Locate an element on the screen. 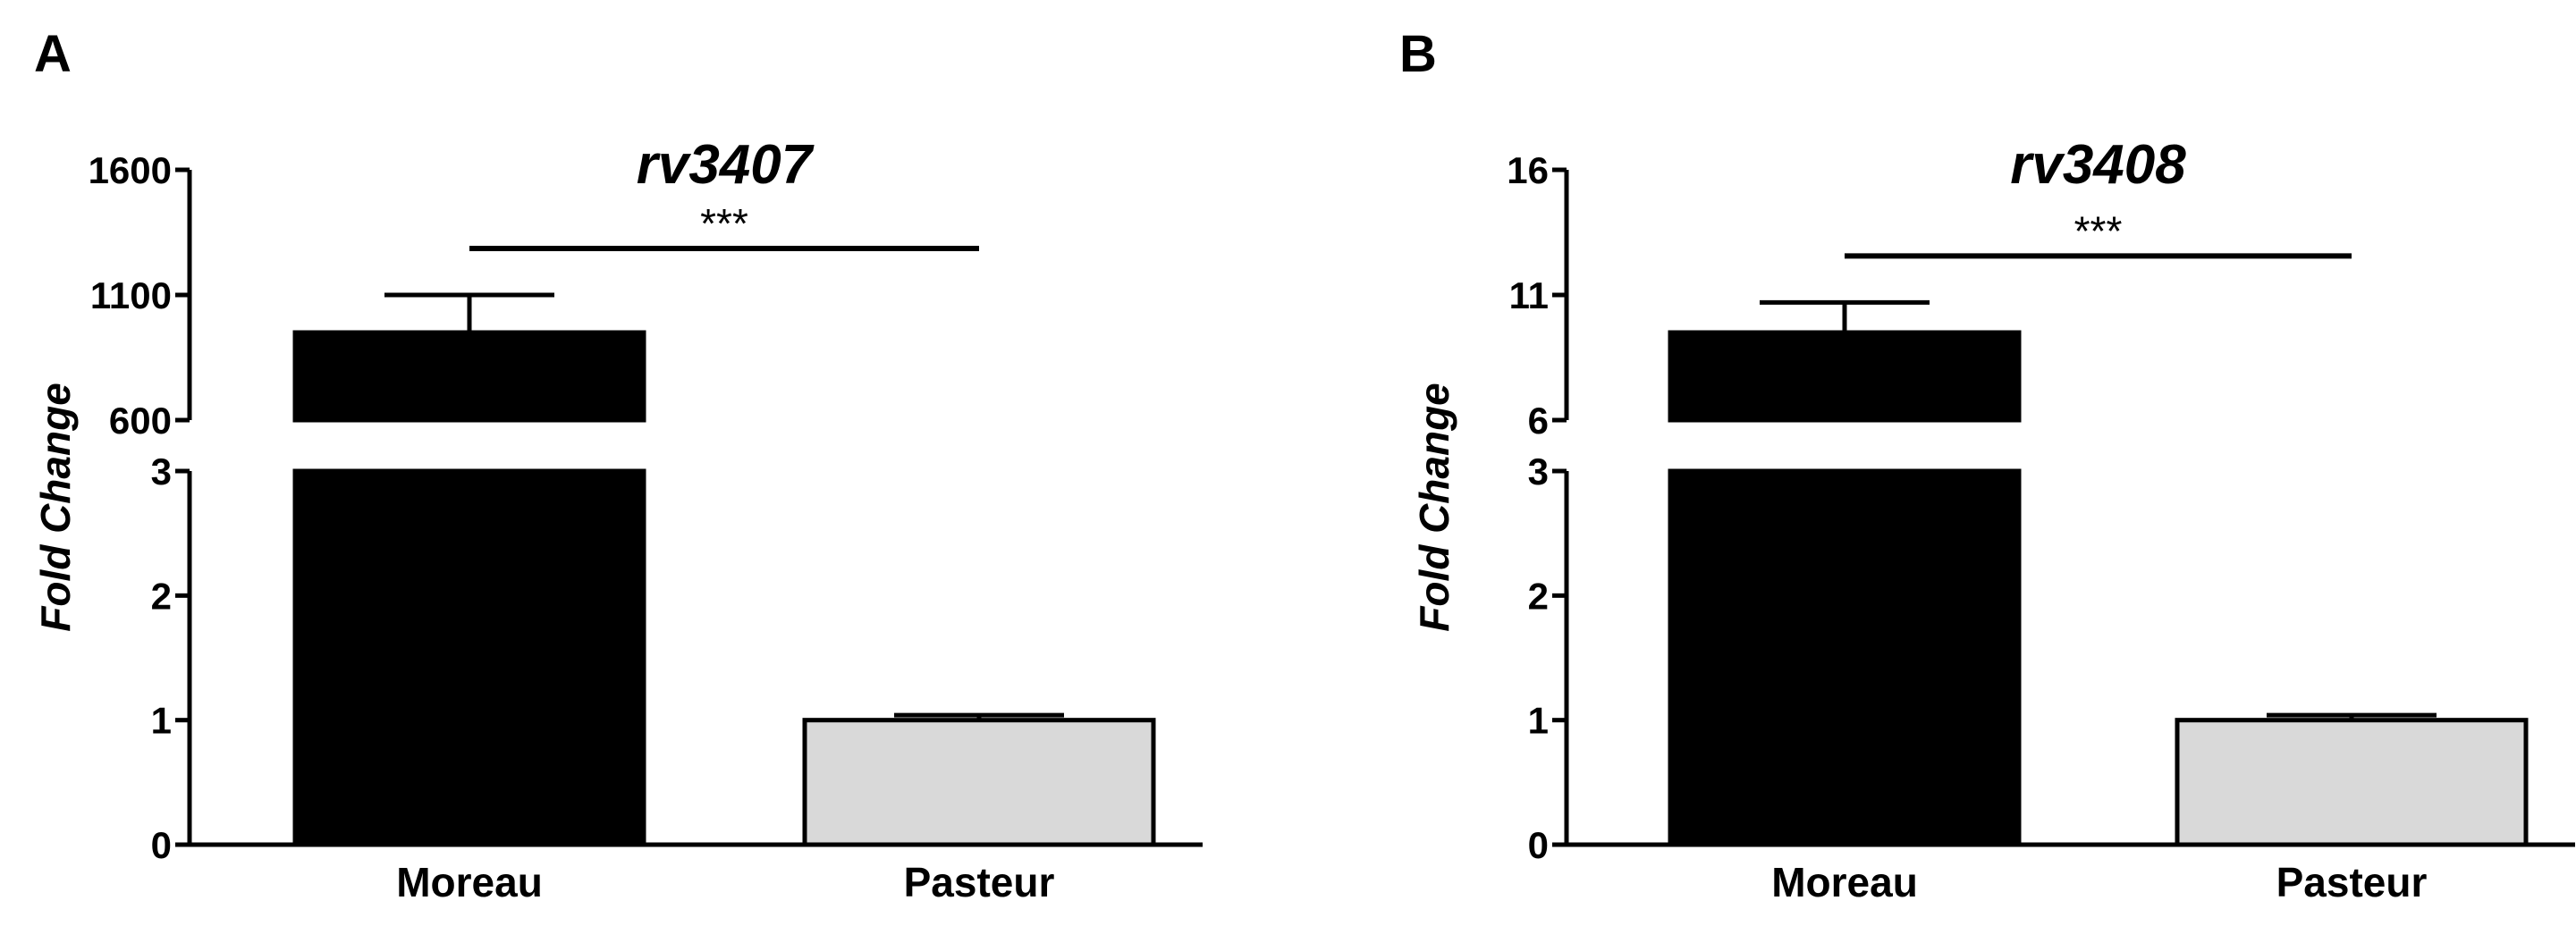  y-tick-label-upper: 11 is located at coordinates (1529, 295).